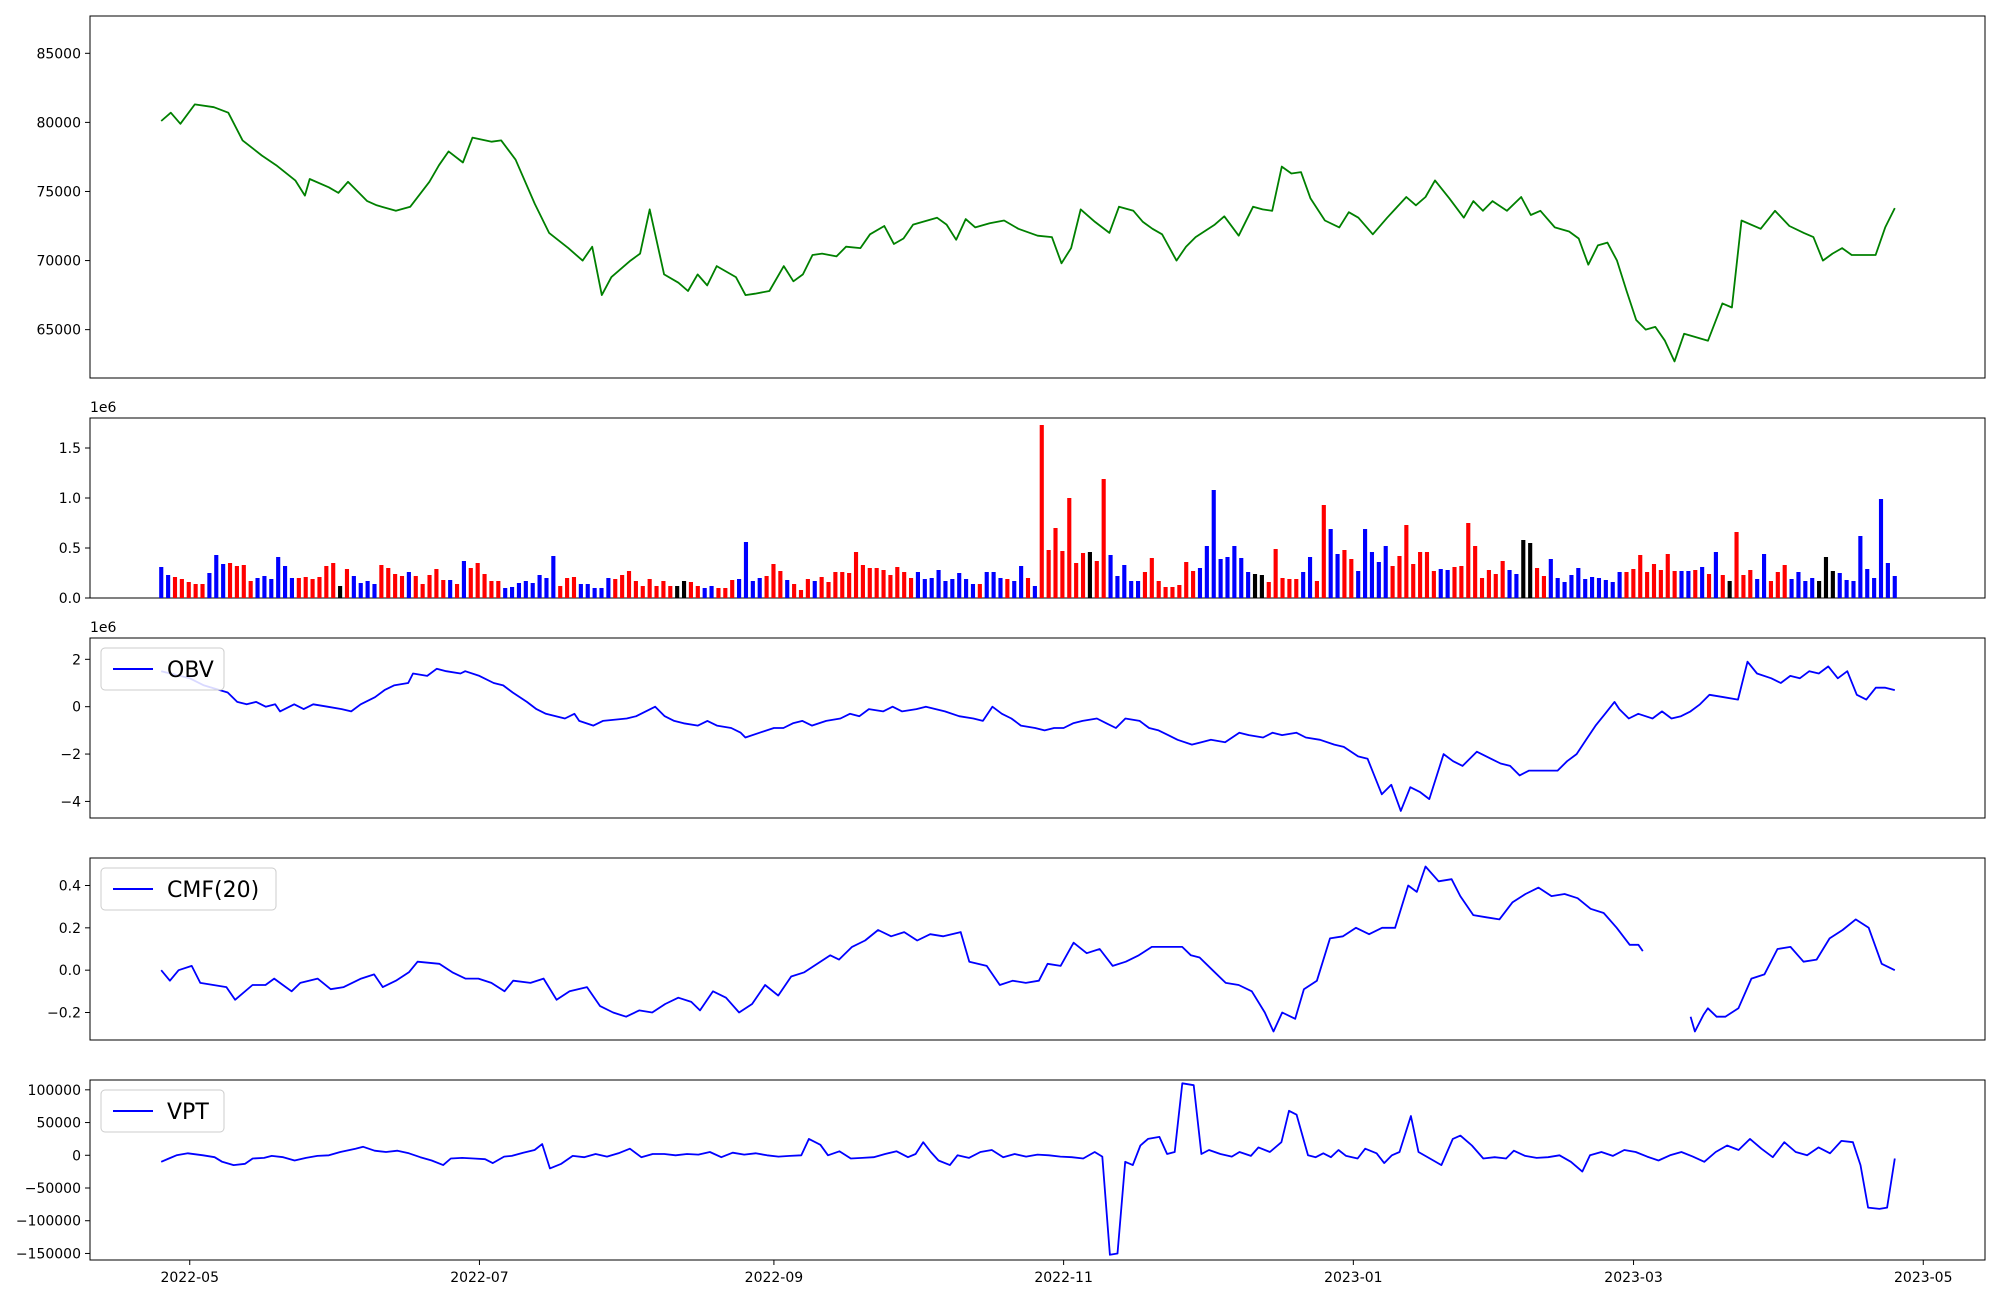 The height and width of the screenshot is (1300, 2000). What do you see at coordinates (70, 755) in the screenshot?
I see `obv-ytick-label: −2` at bounding box center [70, 755].